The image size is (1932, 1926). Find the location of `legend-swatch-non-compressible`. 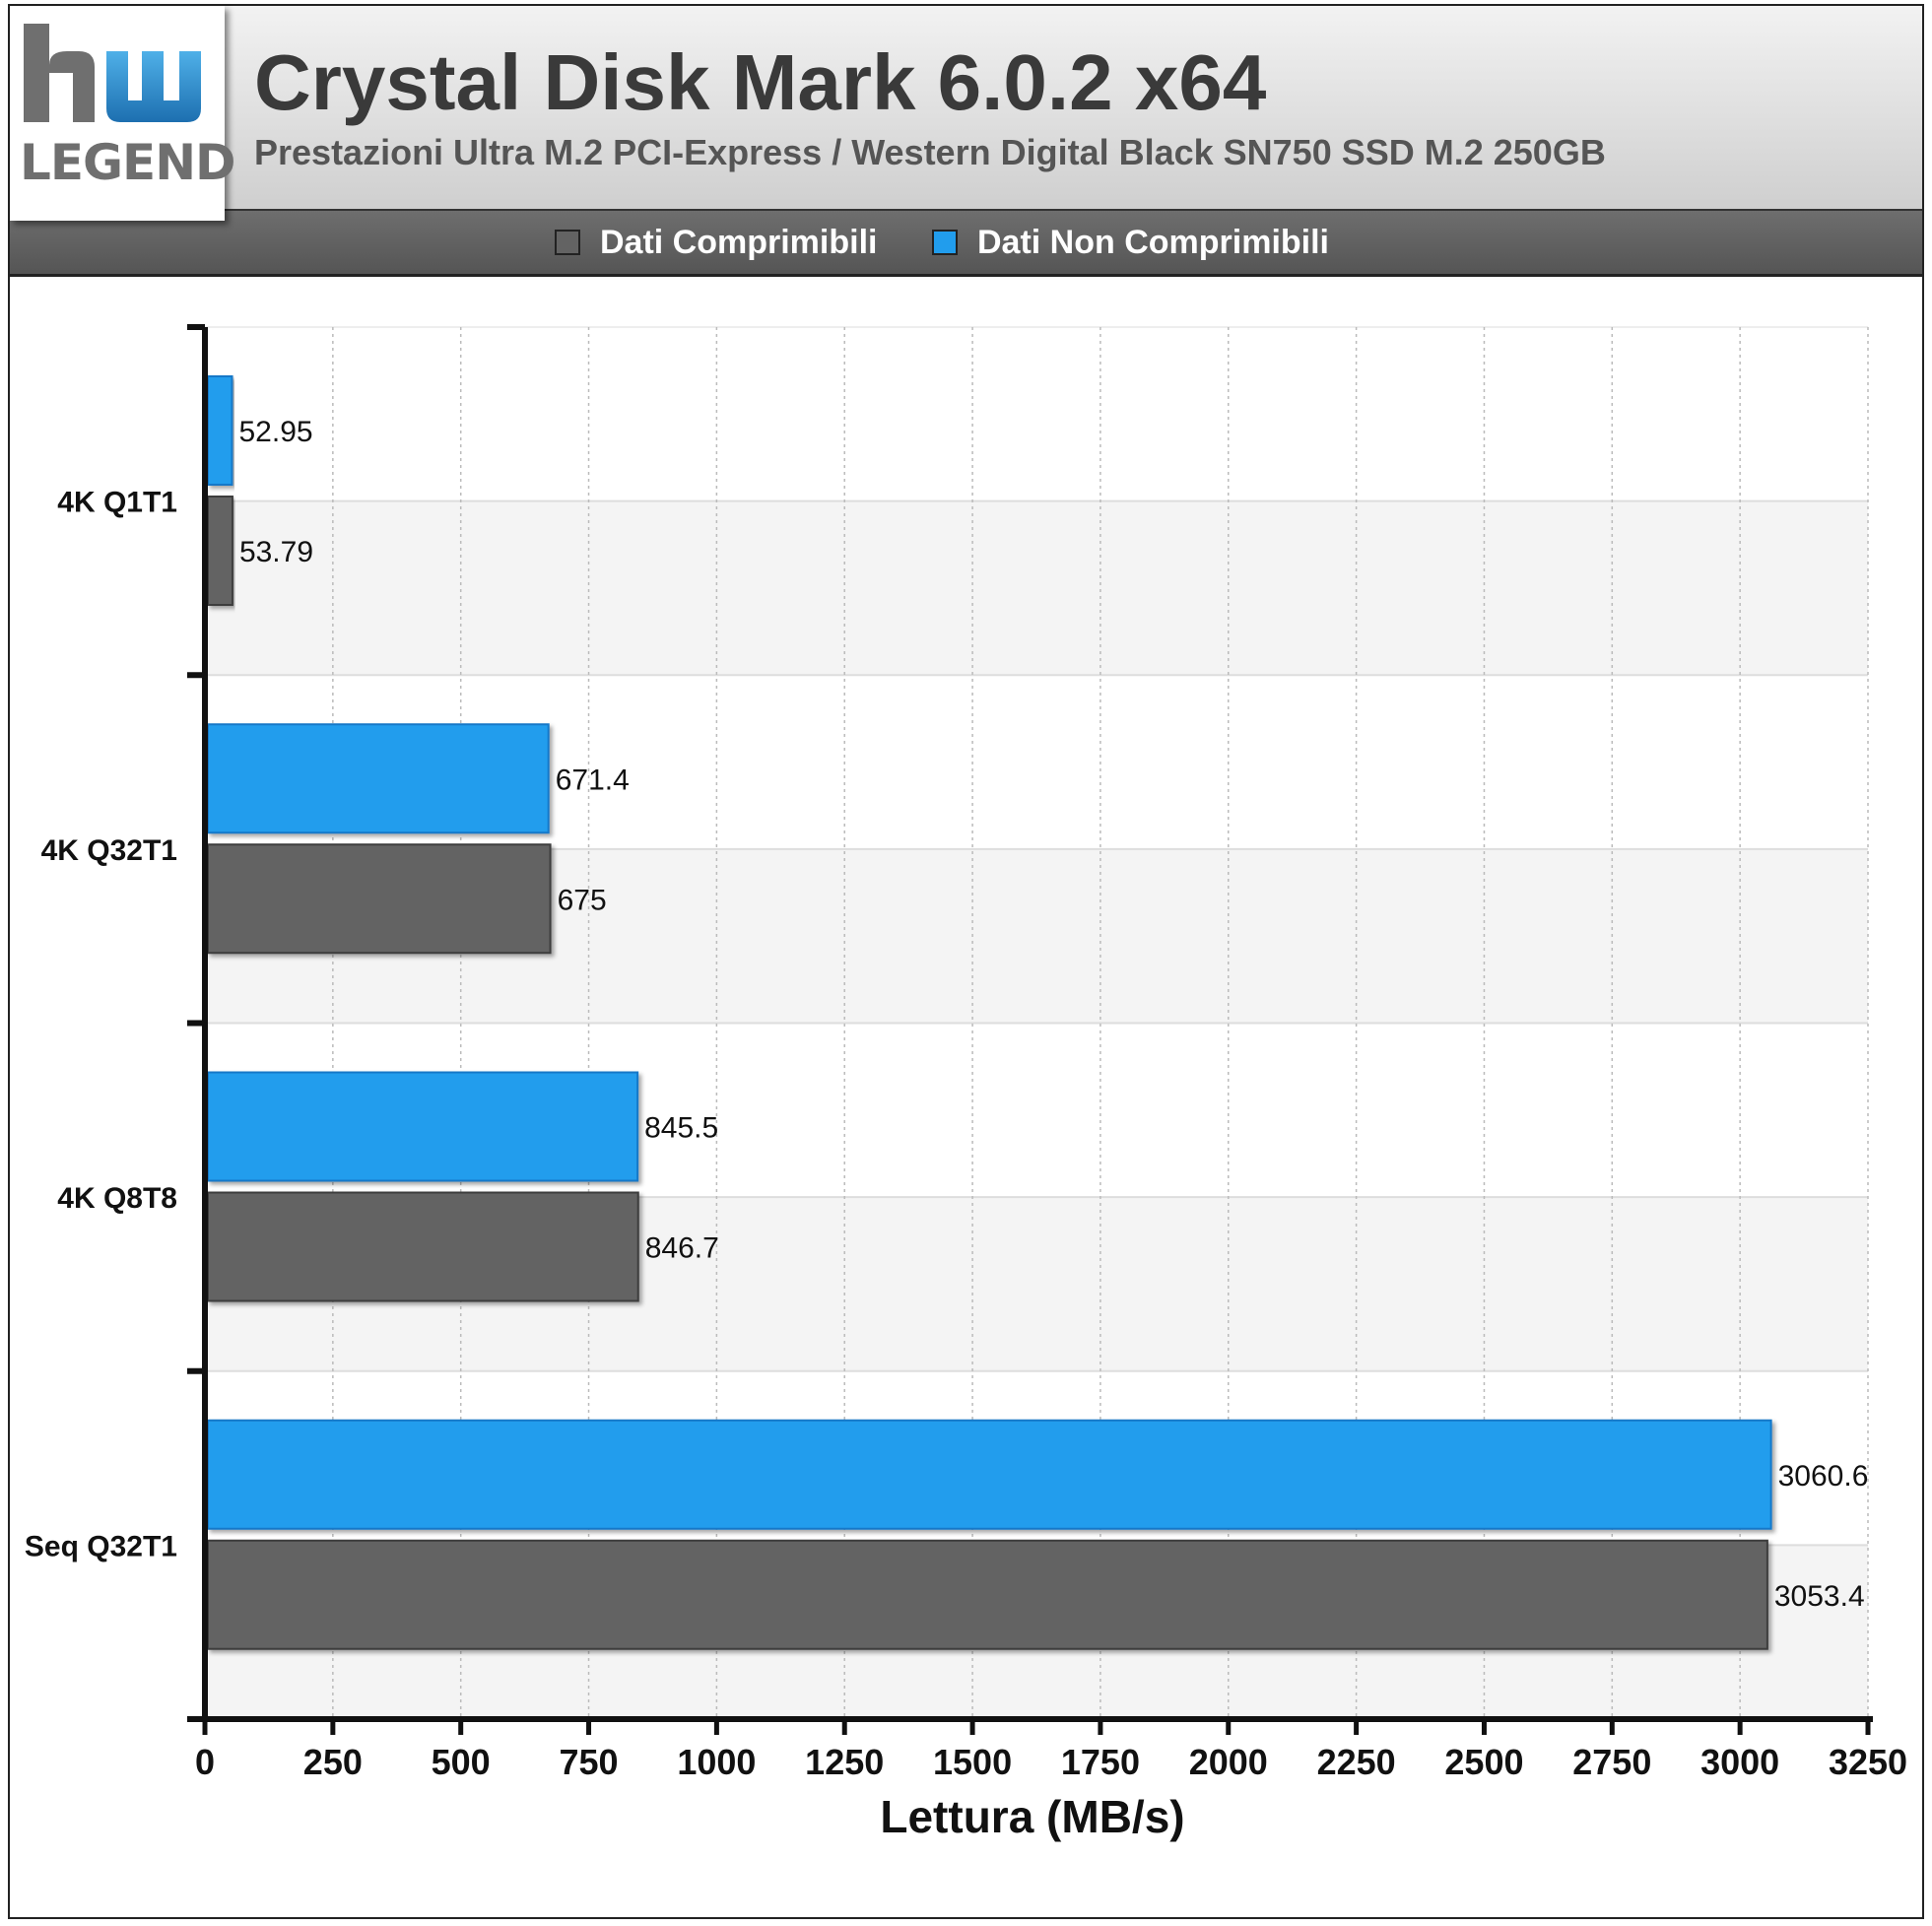

legend-swatch-non-compressible is located at coordinates (945, 242).